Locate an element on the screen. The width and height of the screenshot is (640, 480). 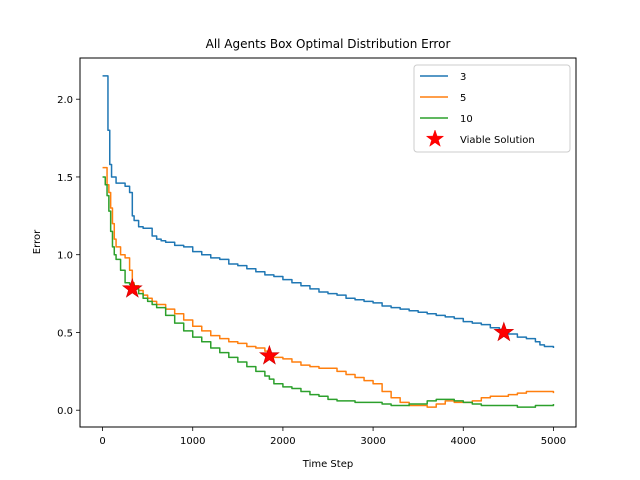
y-tick-label-0.5: 0.5 is located at coordinates (65, 333).